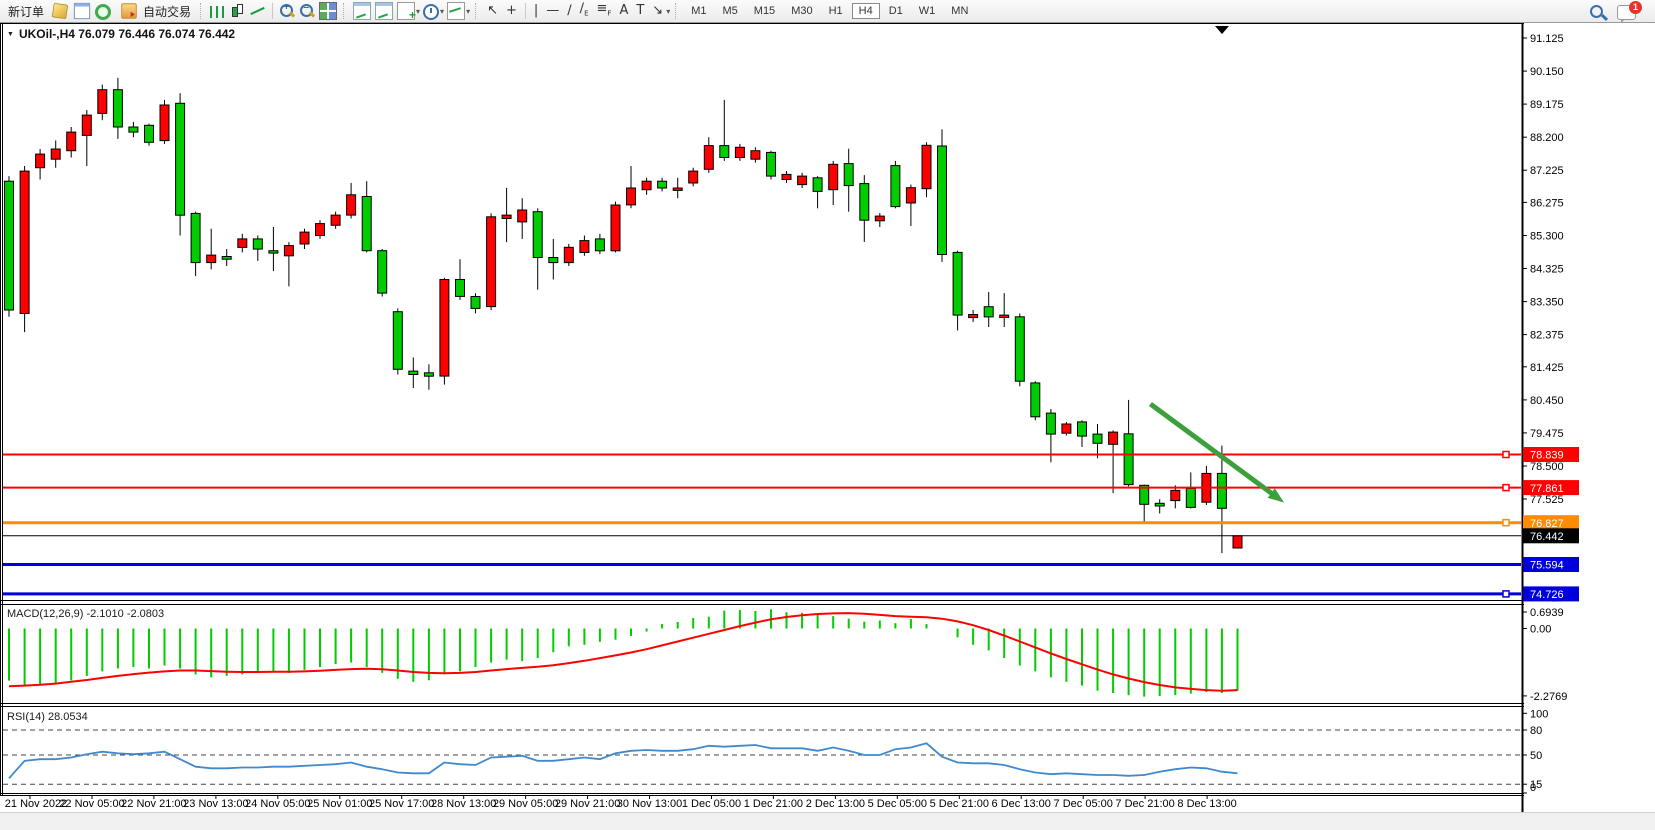 This screenshot has height=830, width=1655. I want to click on autotrading-button: 自动交易, so click(154, 11).